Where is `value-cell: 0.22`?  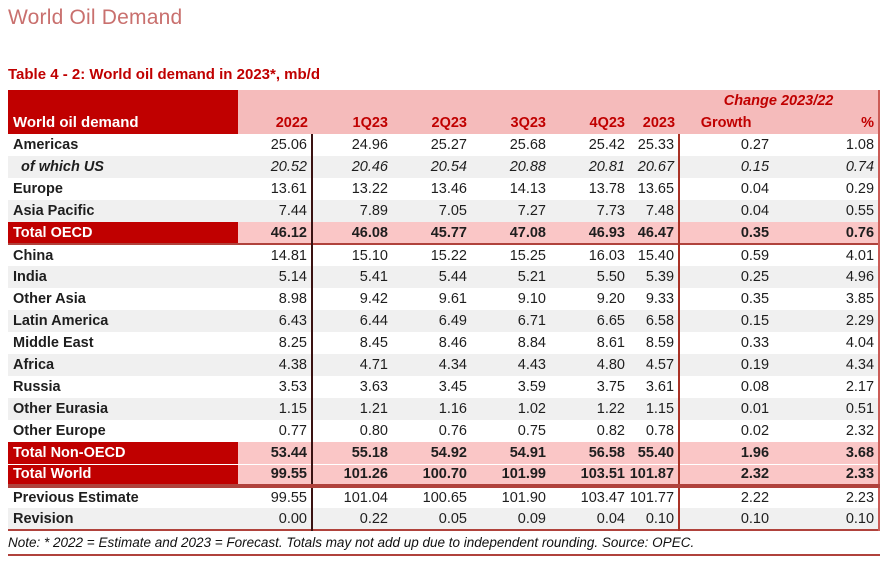
value-cell: 0.22 is located at coordinates (373, 518).